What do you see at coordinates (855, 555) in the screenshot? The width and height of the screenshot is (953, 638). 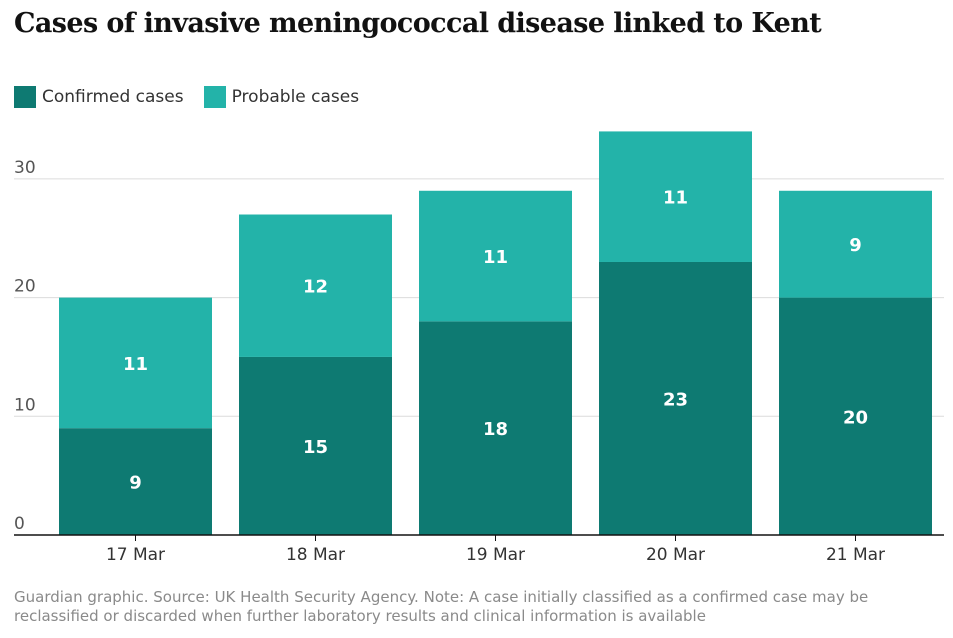 I see `x-tick-label: 21 Mar` at bounding box center [855, 555].